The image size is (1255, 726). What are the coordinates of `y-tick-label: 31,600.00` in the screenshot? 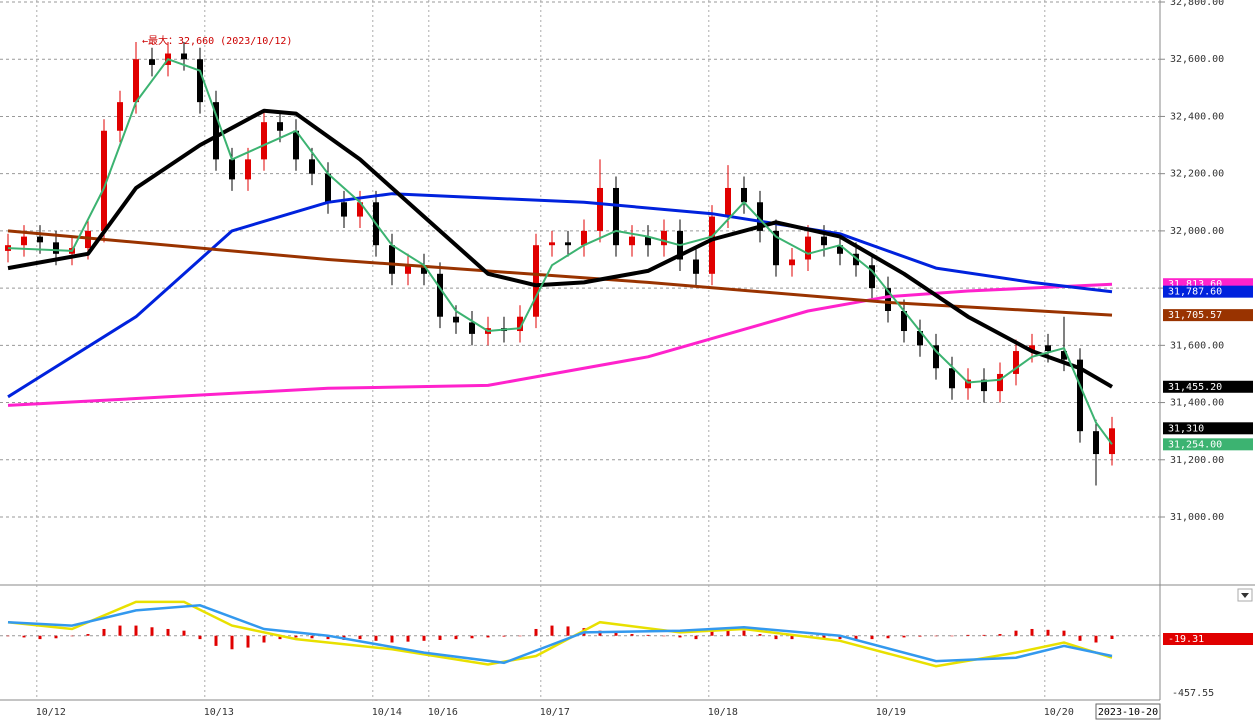 It's located at (1197, 345).